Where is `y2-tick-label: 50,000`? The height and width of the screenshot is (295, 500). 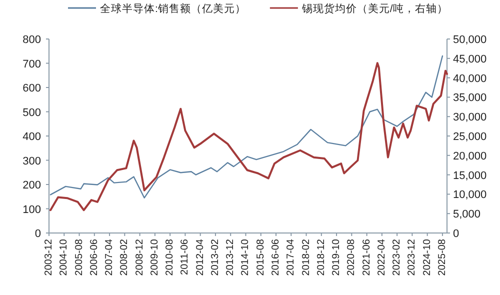
y2-tick-label: 50,000 is located at coordinates (470, 40).